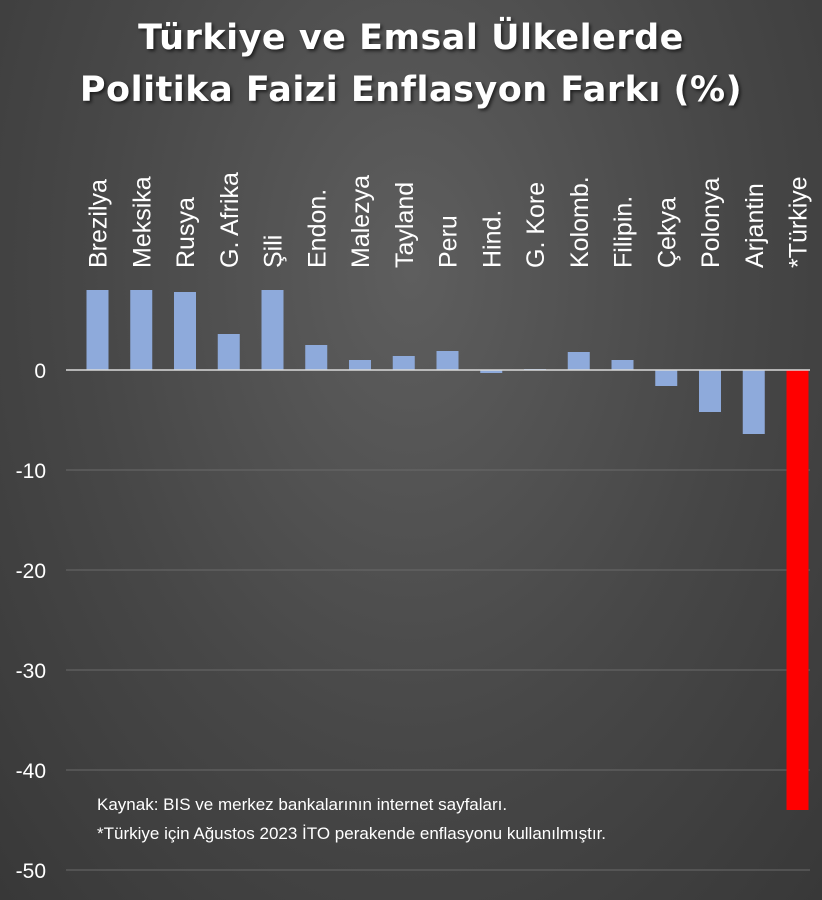  Describe the element at coordinates (491, 371) in the screenshot. I see `bar-Hind.` at that location.